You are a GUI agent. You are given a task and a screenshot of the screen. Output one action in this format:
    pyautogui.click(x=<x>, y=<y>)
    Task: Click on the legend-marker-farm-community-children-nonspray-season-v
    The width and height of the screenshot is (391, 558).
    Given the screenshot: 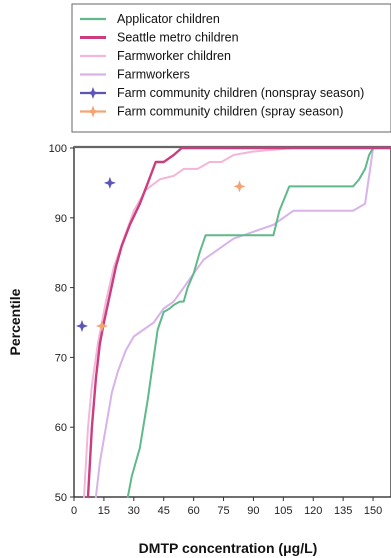 What is the action you would take?
    pyautogui.click(x=93, y=93)
    